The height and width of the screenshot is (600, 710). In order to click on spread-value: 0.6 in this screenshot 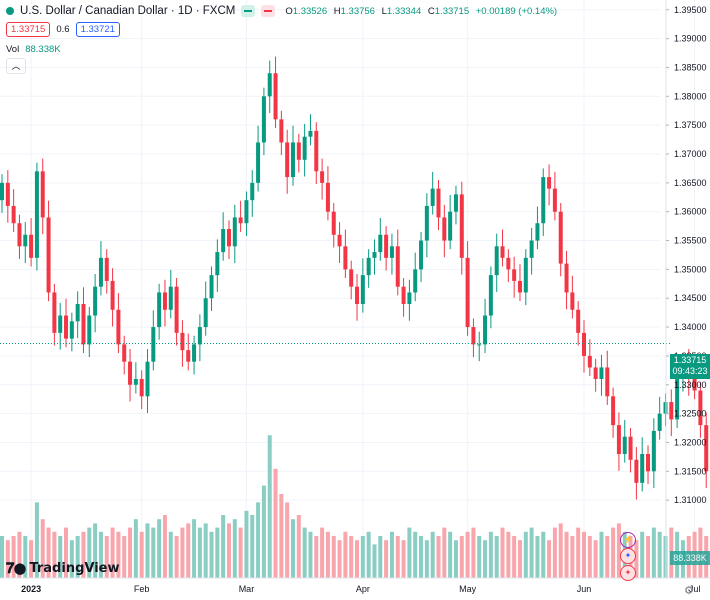, I will do `click(63, 29)`.